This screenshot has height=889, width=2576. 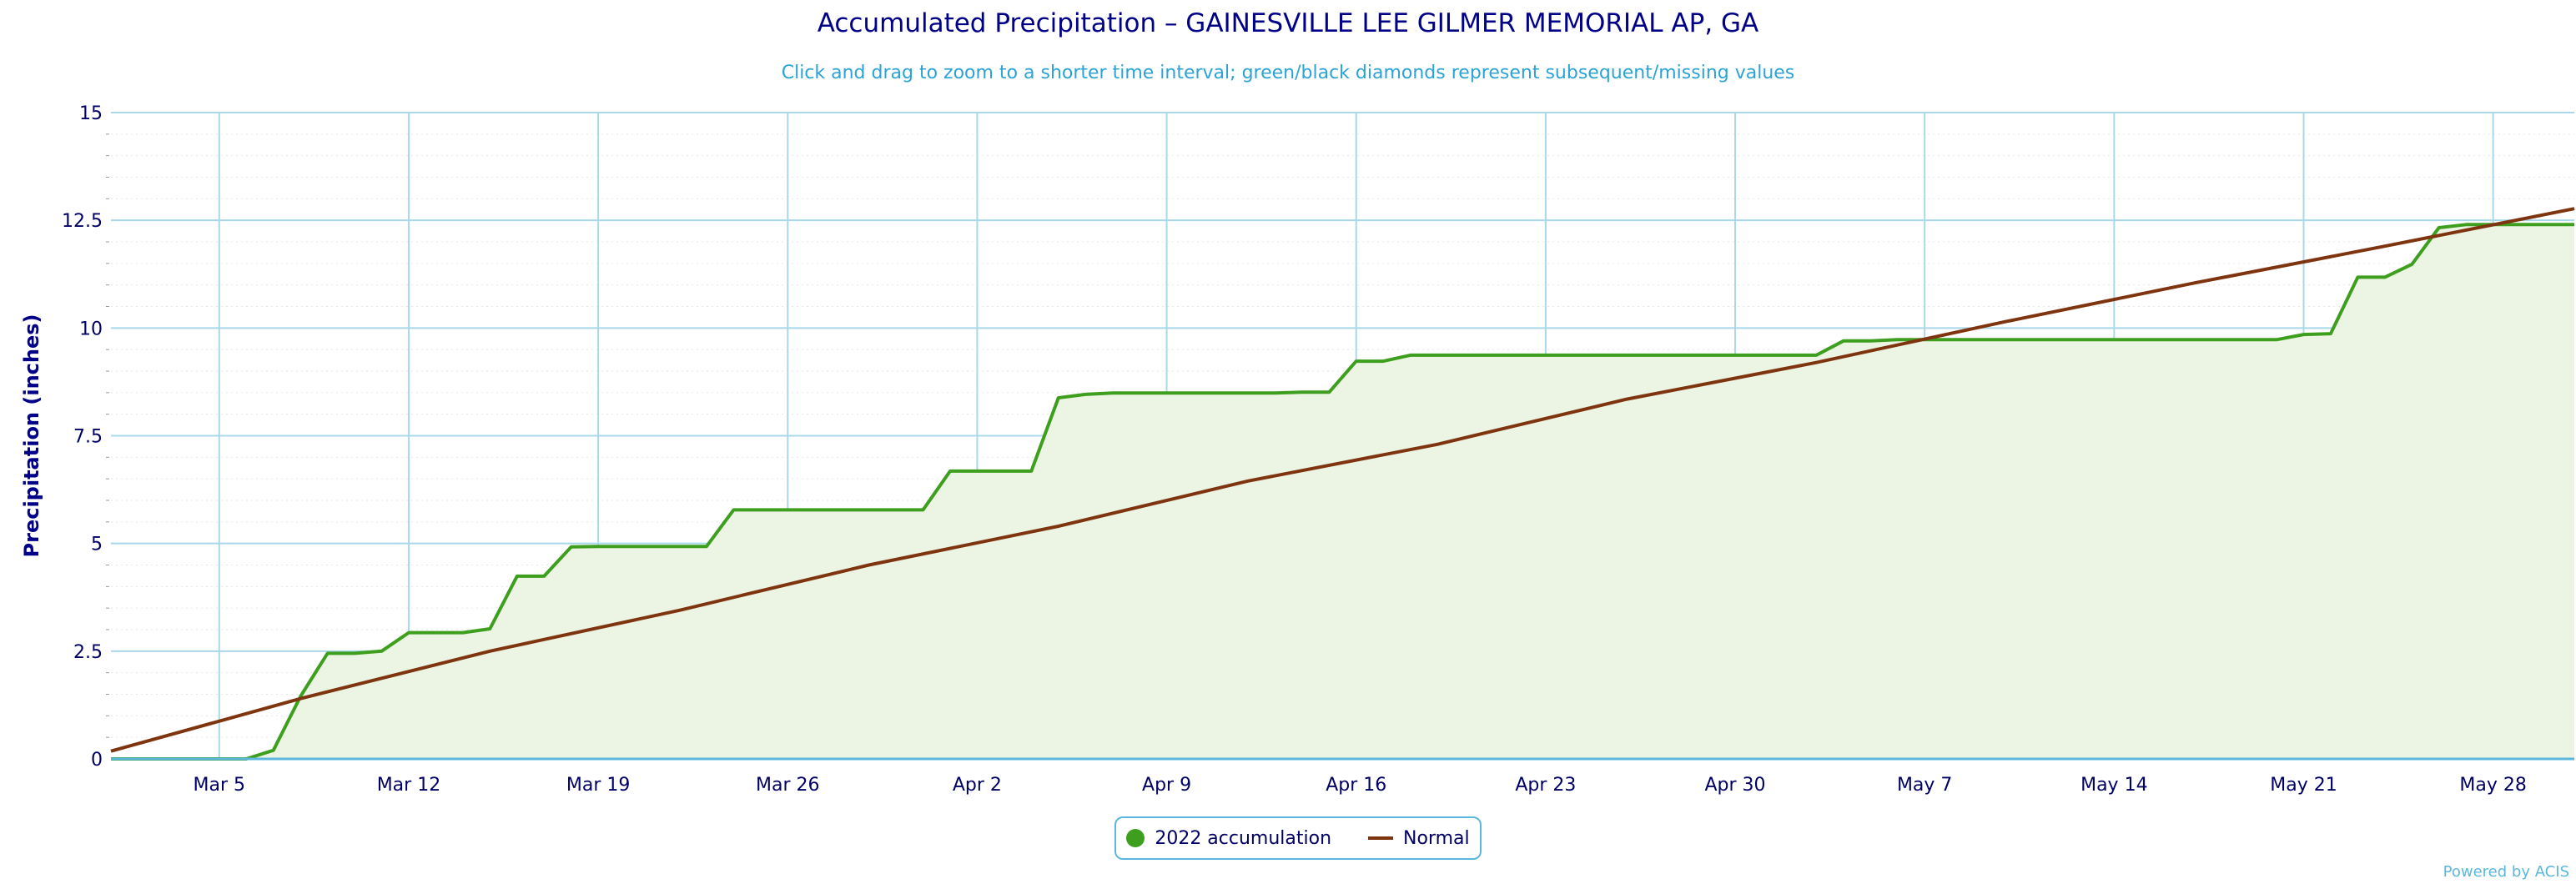 I want to click on x-tick-label: May 28, so click(x=2492, y=785).